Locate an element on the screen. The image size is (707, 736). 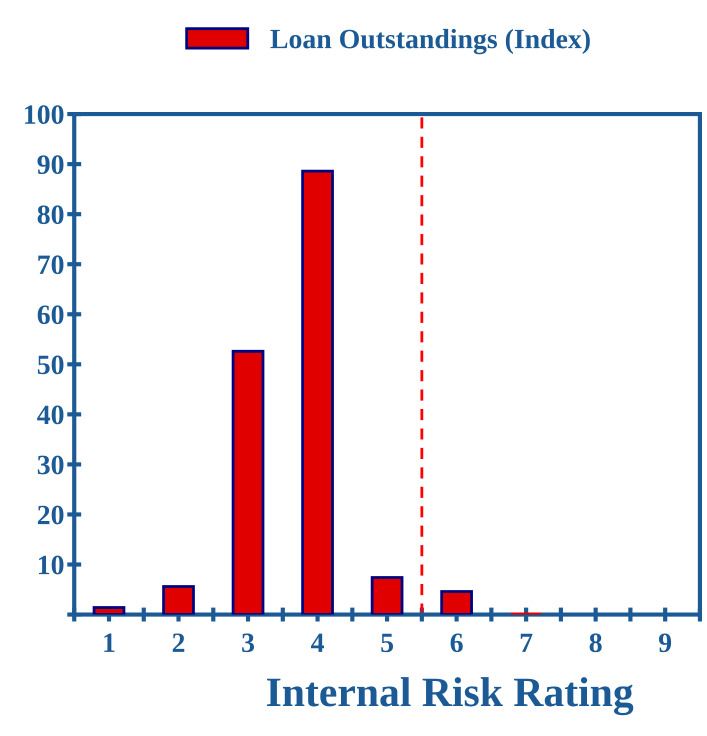
x-tick-label: 1 is located at coordinates (109, 643).